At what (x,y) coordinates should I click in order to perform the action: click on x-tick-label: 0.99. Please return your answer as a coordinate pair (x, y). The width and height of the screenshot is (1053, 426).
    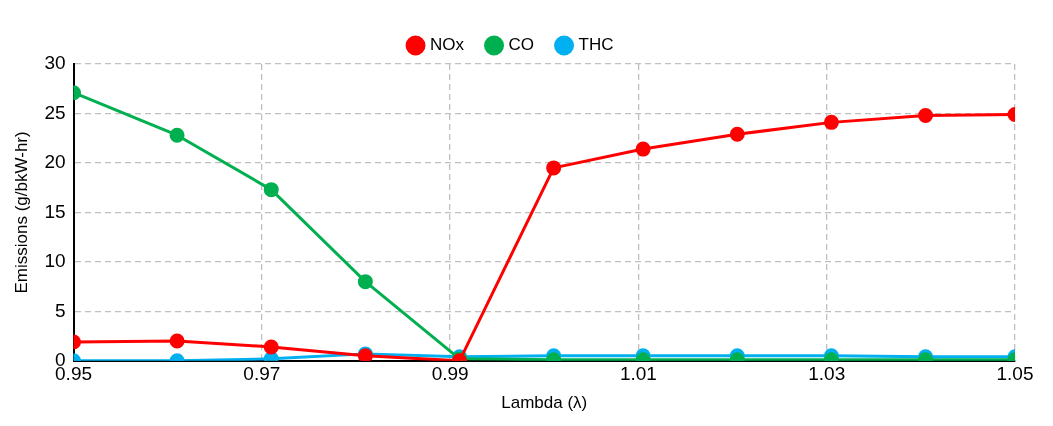
    Looking at the image, I should click on (450, 374).